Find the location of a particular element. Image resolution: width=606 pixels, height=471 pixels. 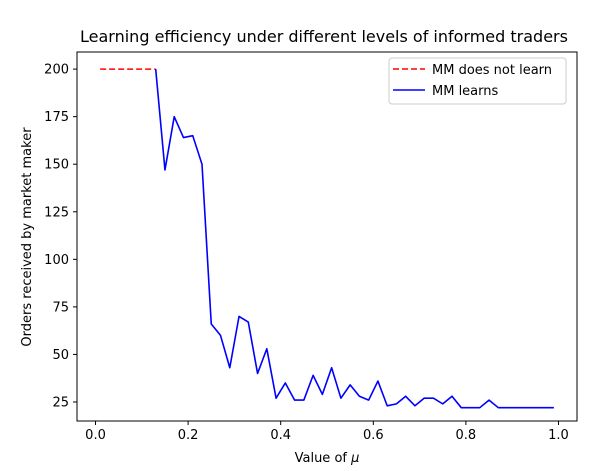

y-tick-label: 200 is located at coordinates (56, 70).